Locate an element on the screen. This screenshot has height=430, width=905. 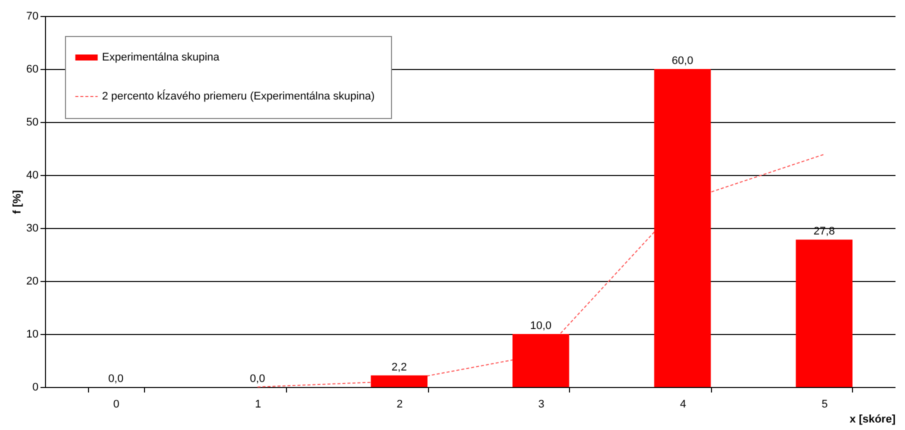
y-tick-label: 0 is located at coordinates (35, 388).